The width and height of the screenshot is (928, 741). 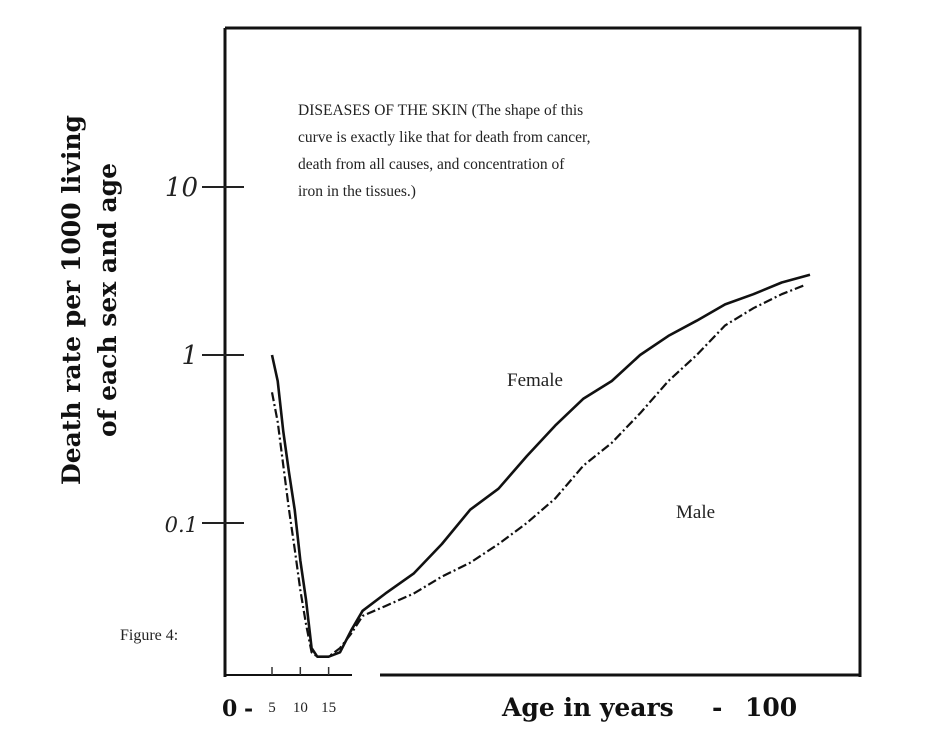 I want to click on y-axis-label-line-2: of each sex and age, so click(x=107, y=300).